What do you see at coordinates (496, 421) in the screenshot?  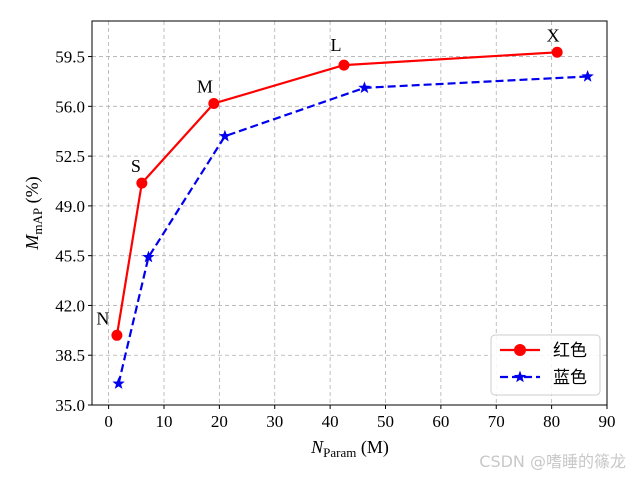 I see `x-tick-label: 70` at bounding box center [496, 421].